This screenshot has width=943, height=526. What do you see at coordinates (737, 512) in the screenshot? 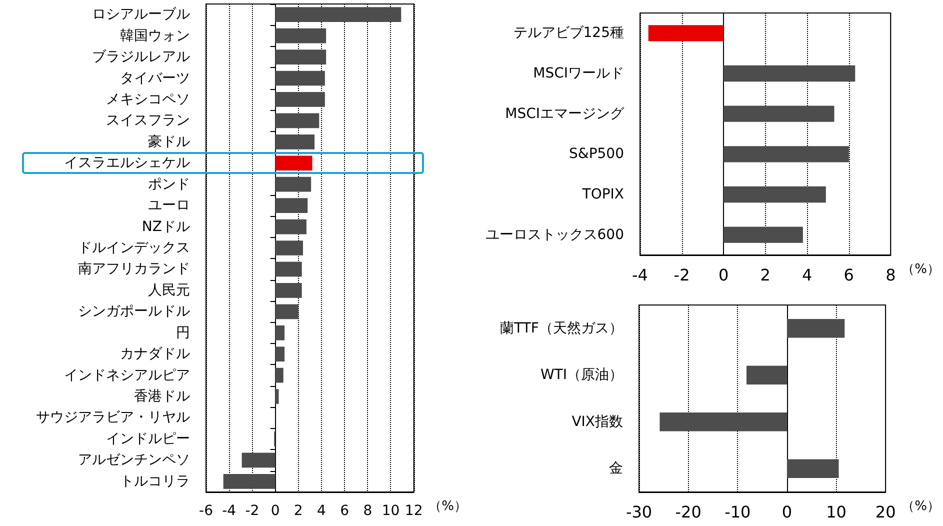
I see `x-tick-label: -10` at bounding box center [737, 512].